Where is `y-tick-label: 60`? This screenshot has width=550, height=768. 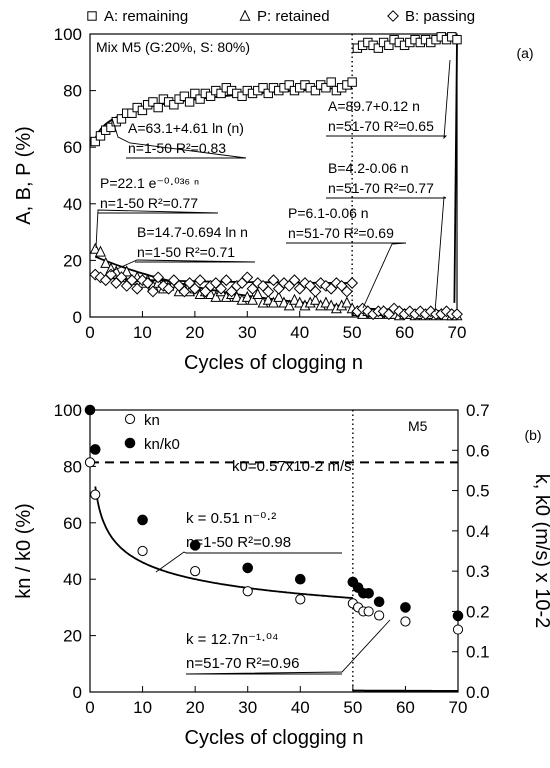
y-tick-label: 60 is located at coordinates (72, 523).